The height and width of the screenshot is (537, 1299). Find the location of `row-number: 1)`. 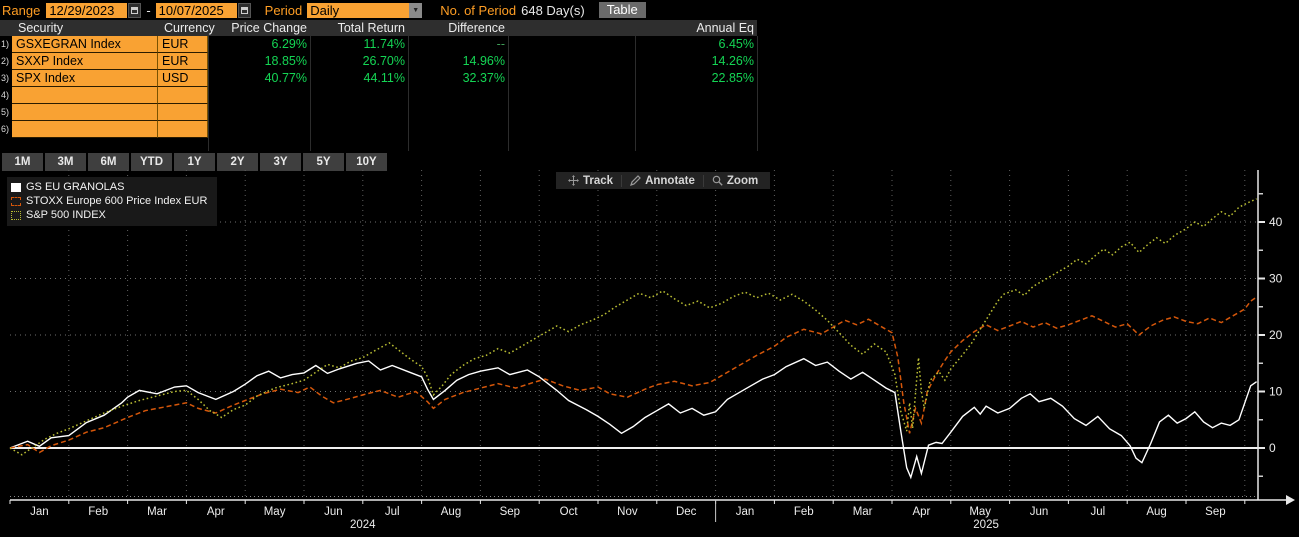

row-number: 1) is located at coordinates (5, 44).